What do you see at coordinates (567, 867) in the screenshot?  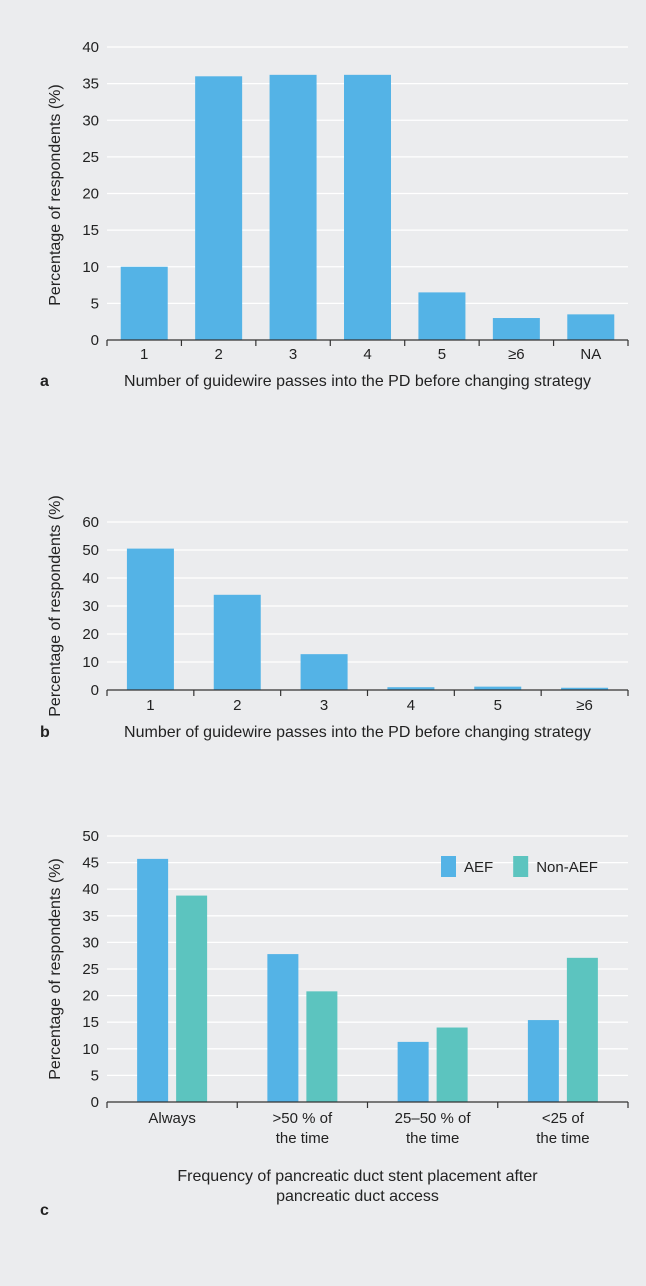 I see `legend-label: Non-AEF` at bounding box center [567, 867].